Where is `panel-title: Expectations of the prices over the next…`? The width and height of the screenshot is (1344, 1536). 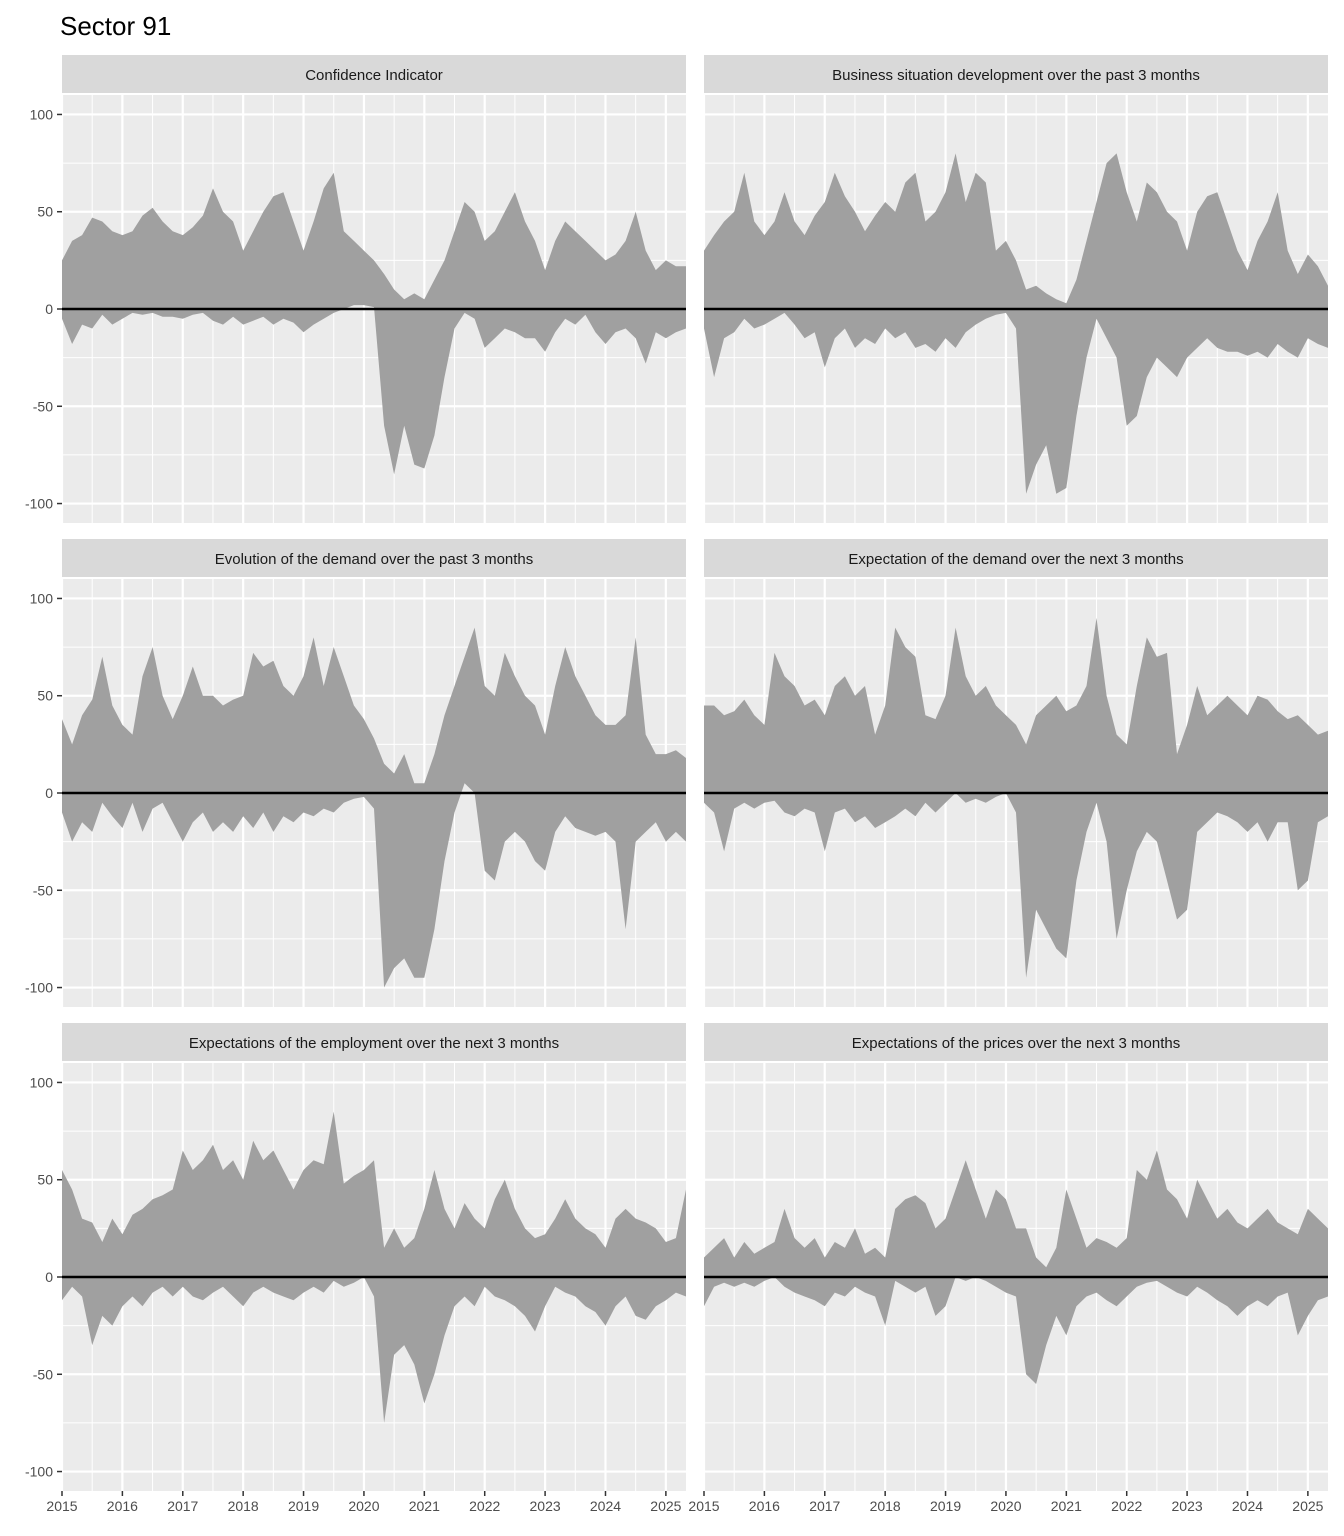
panel-title: Expectations of the prices over the next… is located at coordinates (1016, 1043).